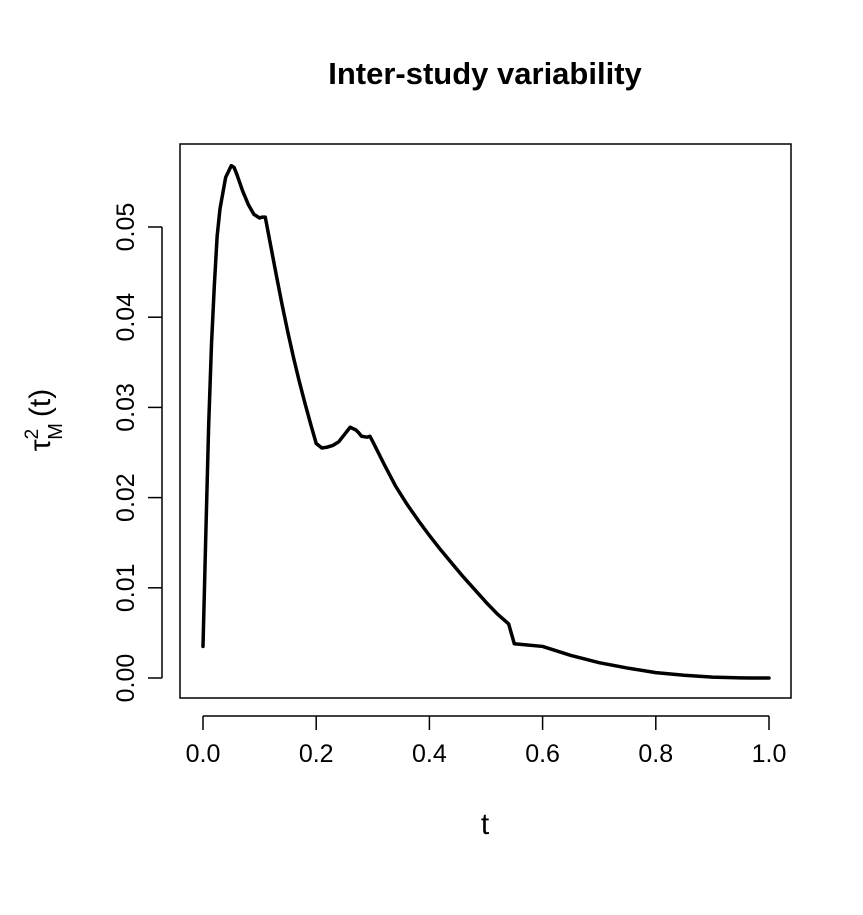 This screenshot has height=915, width=863. Describe the element at coordinates (126, 317) in the screenshot. I see `y-tick-label: 0.04` at that location.